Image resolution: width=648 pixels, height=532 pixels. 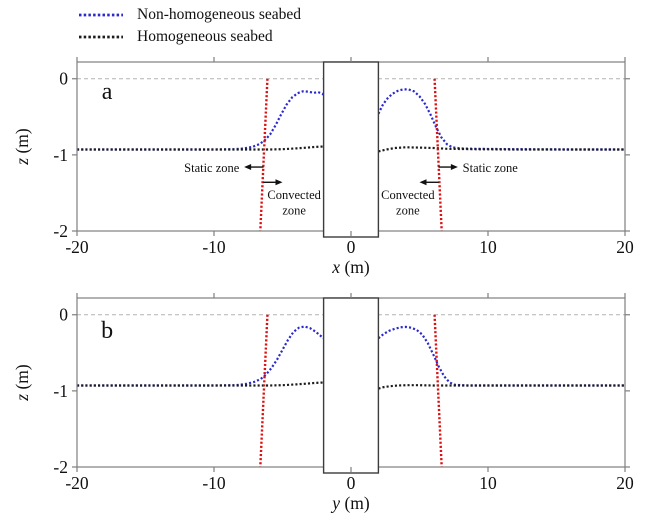 What do you see at coordinates (491, 168) in the screenshot?
I see `annotation-text-static-zone-right: Static zone` at bounding box center [491, 168].